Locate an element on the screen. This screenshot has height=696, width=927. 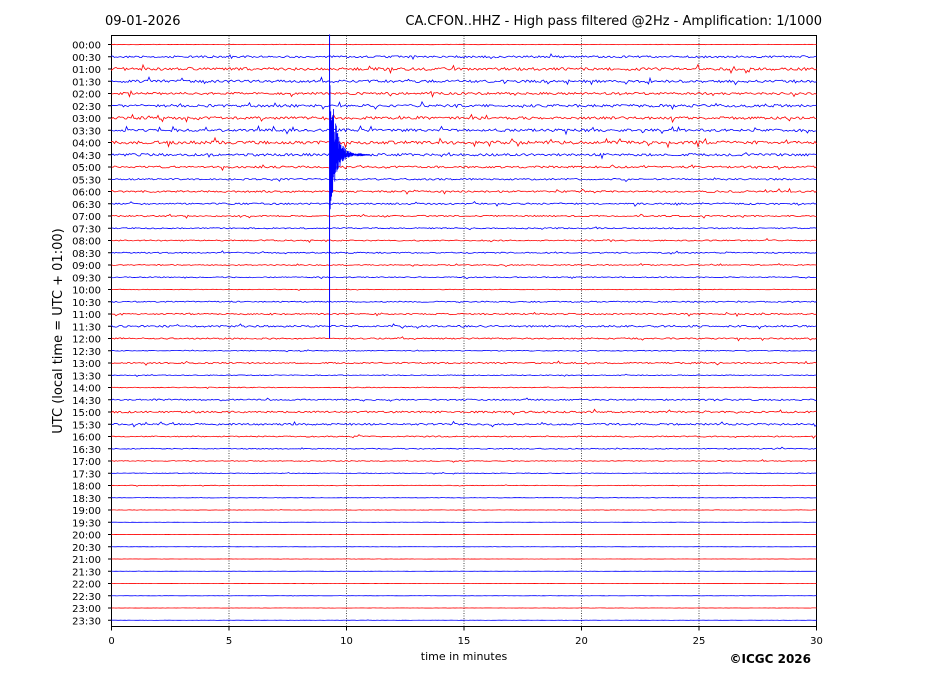
x-axis-ticks: 0 5 10 15 20 25 30 is located at coordinates (465, 636).